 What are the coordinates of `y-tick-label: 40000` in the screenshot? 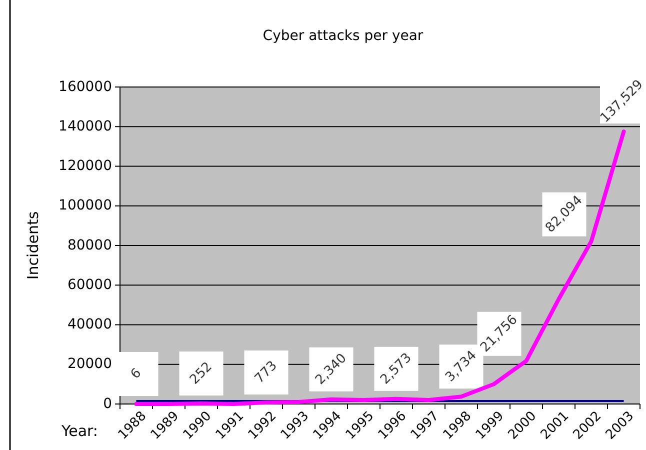 It's located at (89, 324).